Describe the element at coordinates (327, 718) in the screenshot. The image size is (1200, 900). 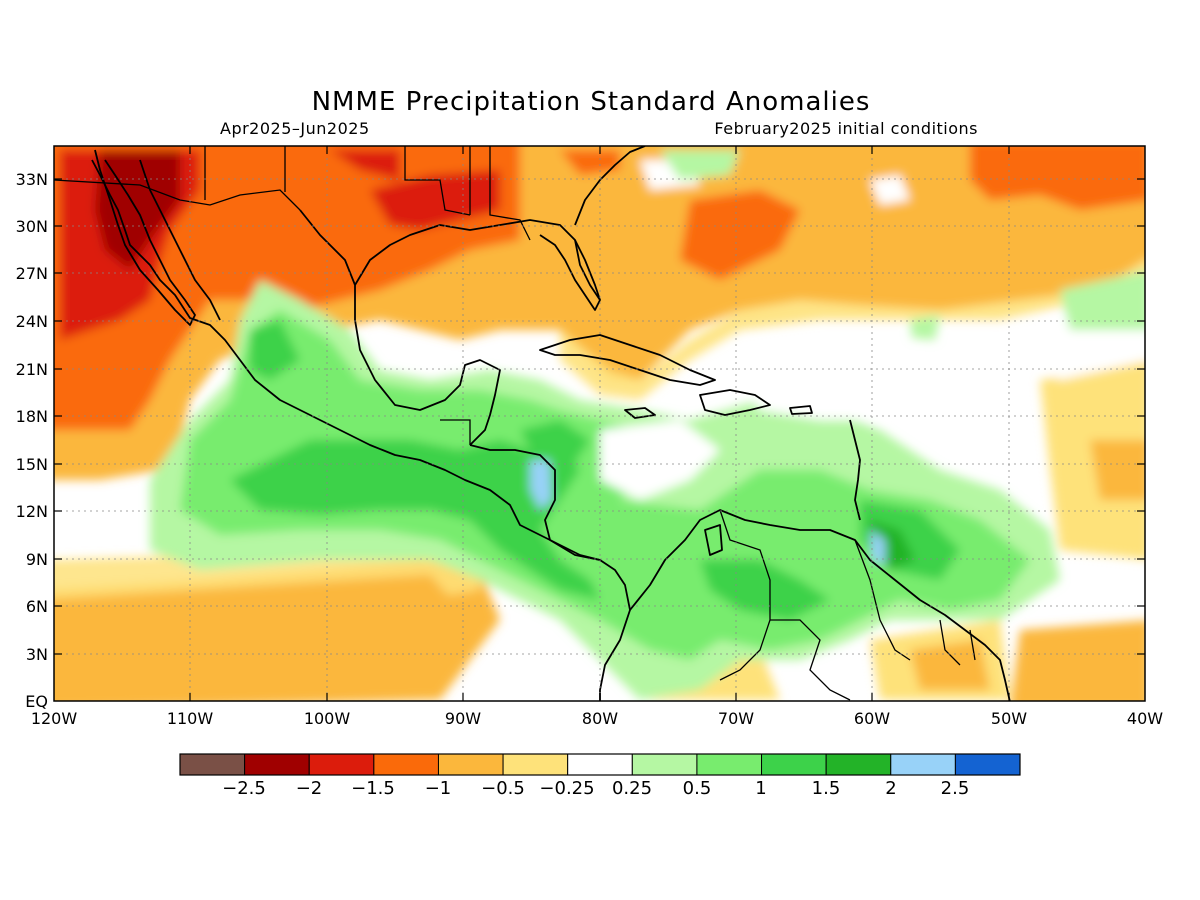
I see `lon-label: 100W` at that location.